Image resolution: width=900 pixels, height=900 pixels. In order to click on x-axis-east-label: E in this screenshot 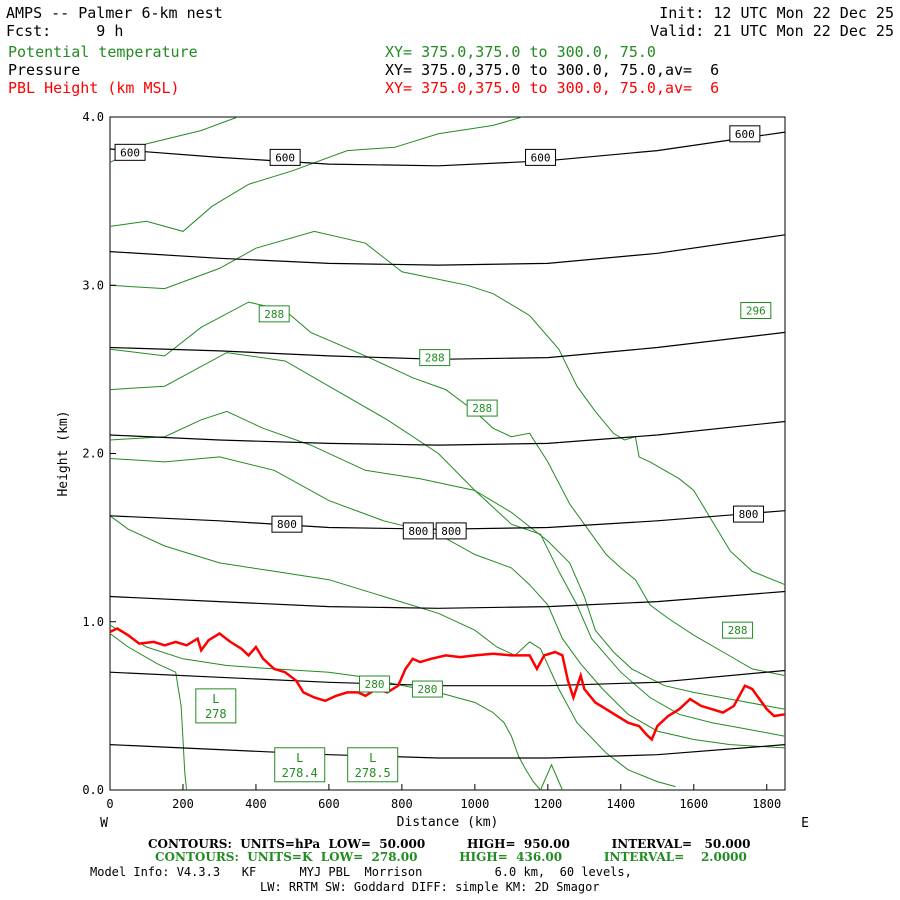, I will do `click(805, 823)`.